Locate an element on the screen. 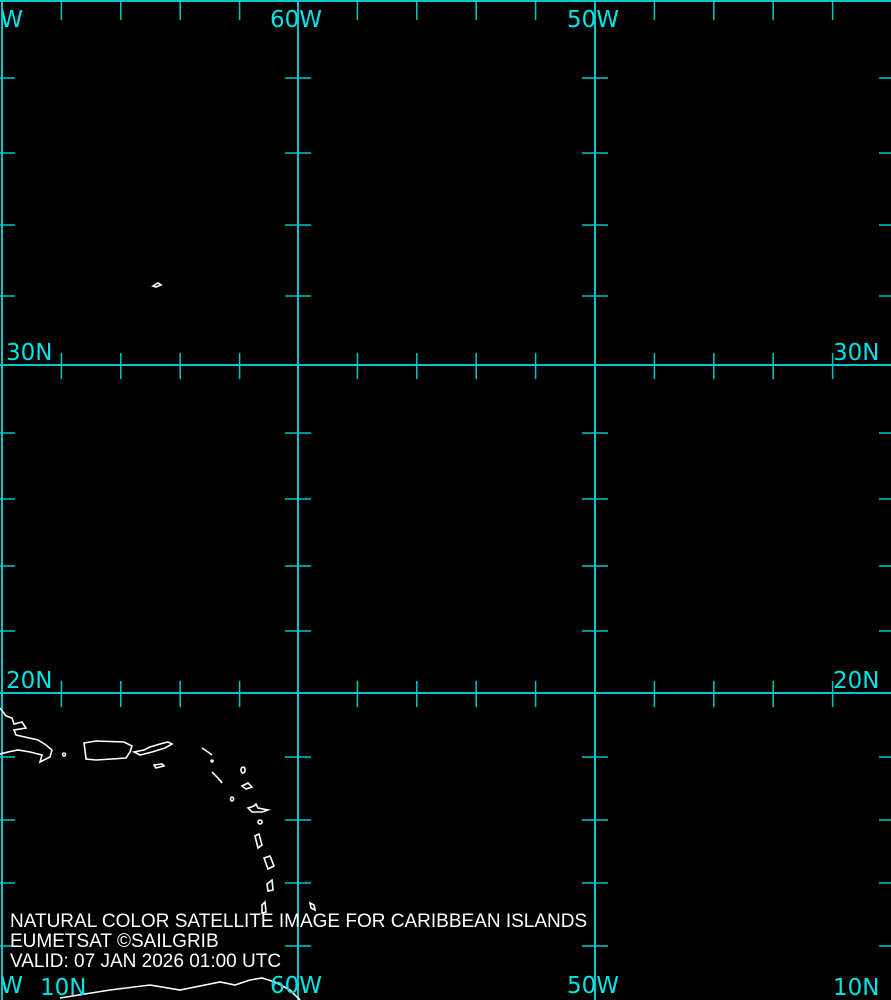 This screenshot has height=1000, width=891. coastline-martinique-stlucia is located at coordinates (289, 885).